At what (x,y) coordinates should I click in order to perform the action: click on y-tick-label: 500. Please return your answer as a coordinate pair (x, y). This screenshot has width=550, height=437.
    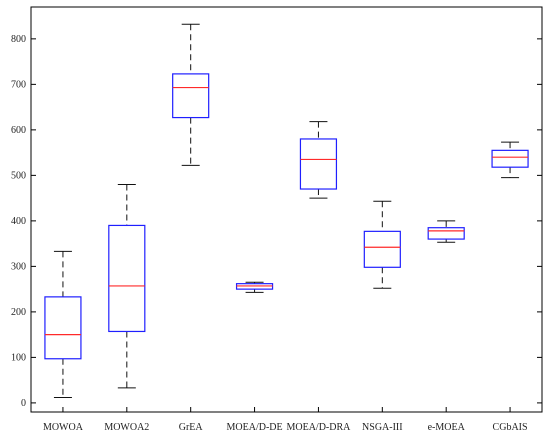
    Looking at the image, I should click on (18, 175).